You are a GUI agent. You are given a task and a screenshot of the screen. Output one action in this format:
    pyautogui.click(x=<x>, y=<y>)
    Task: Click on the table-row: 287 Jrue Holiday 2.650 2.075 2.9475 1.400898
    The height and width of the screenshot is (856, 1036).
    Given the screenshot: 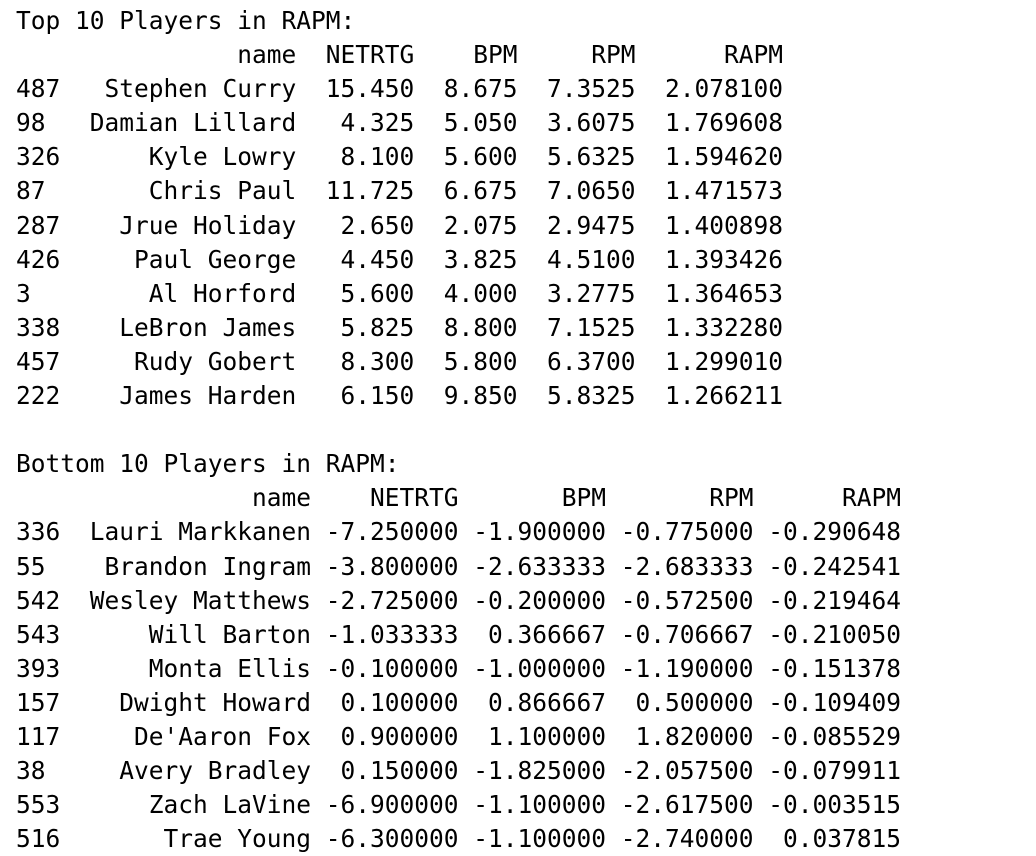 What is the action you would take?
    pyautogui.click(x=399, y=226)
    